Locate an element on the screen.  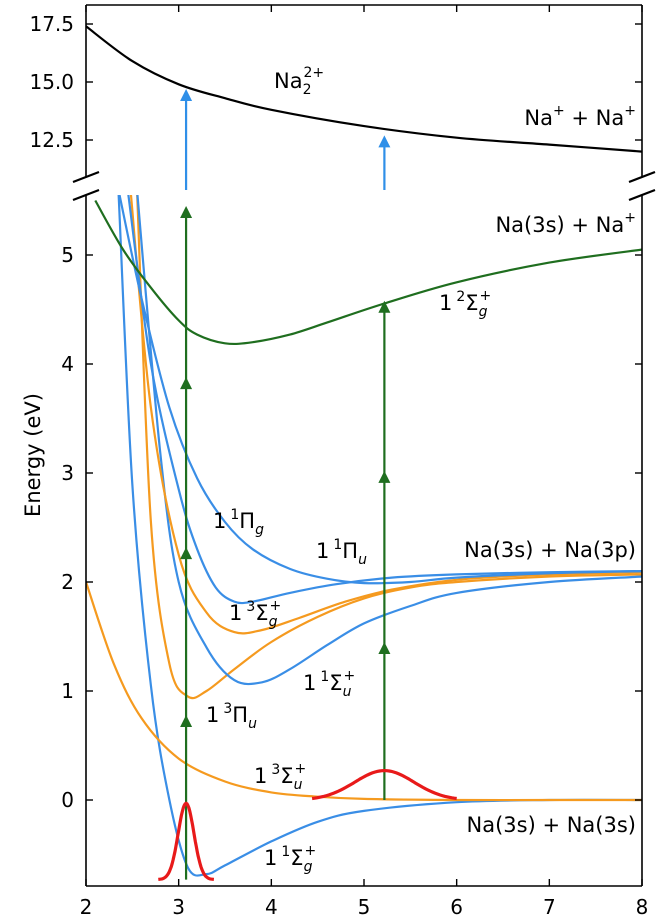
y-tick-label-upper-3: 17.5 is located at coordinates (51, 24).